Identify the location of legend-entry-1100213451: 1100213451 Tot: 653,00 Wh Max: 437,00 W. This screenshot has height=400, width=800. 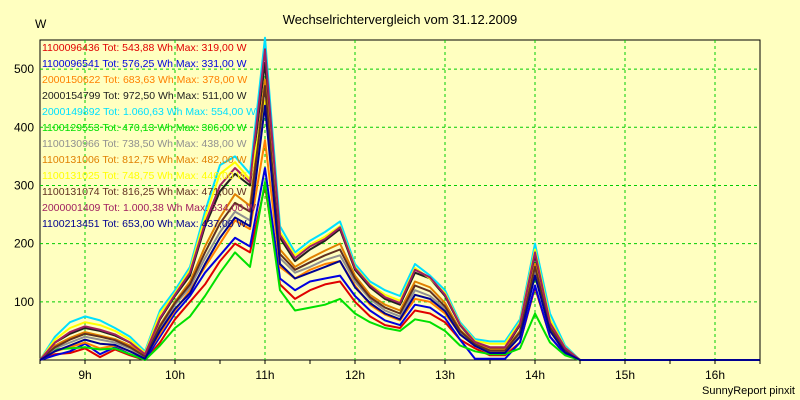
(144, 224).